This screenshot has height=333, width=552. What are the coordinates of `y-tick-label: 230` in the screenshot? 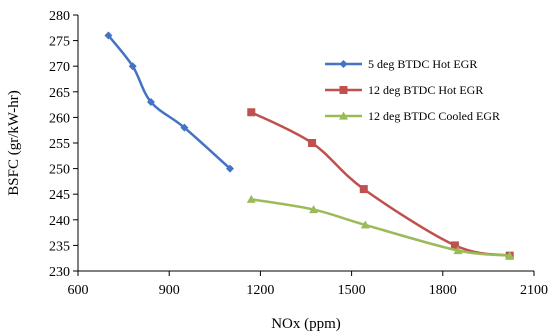 It's located at (59, 272).